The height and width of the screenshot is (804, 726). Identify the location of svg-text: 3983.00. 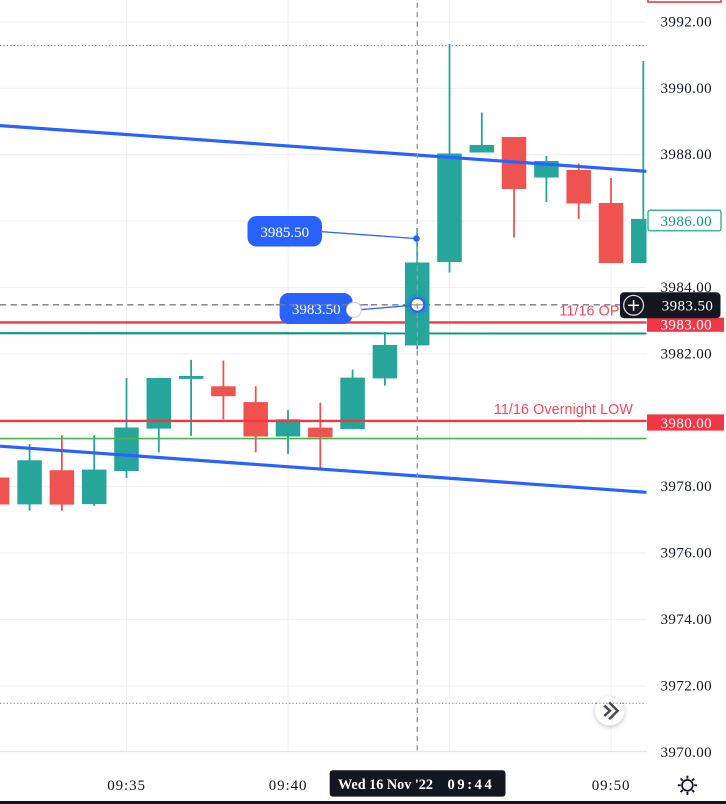
(687, 326).